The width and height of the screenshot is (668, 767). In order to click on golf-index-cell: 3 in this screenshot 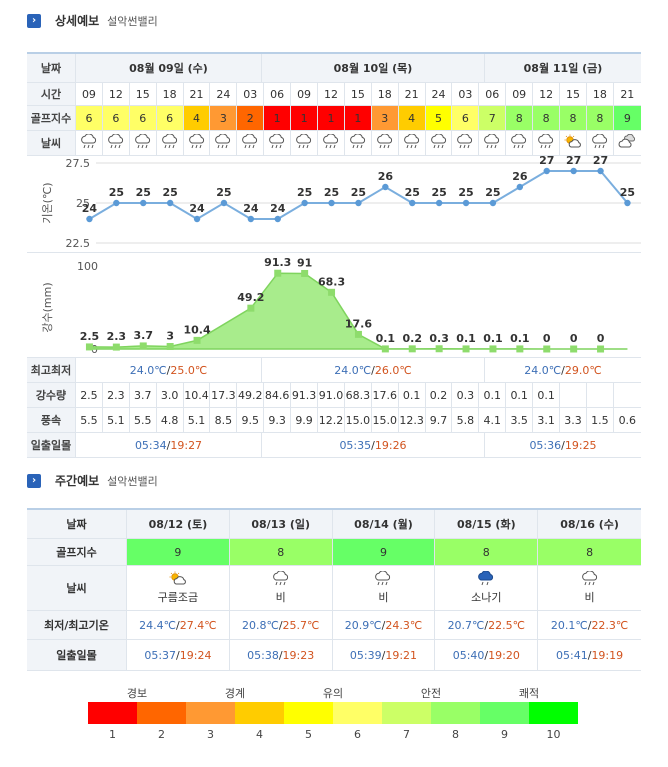, I will do `click(224, 118)`.